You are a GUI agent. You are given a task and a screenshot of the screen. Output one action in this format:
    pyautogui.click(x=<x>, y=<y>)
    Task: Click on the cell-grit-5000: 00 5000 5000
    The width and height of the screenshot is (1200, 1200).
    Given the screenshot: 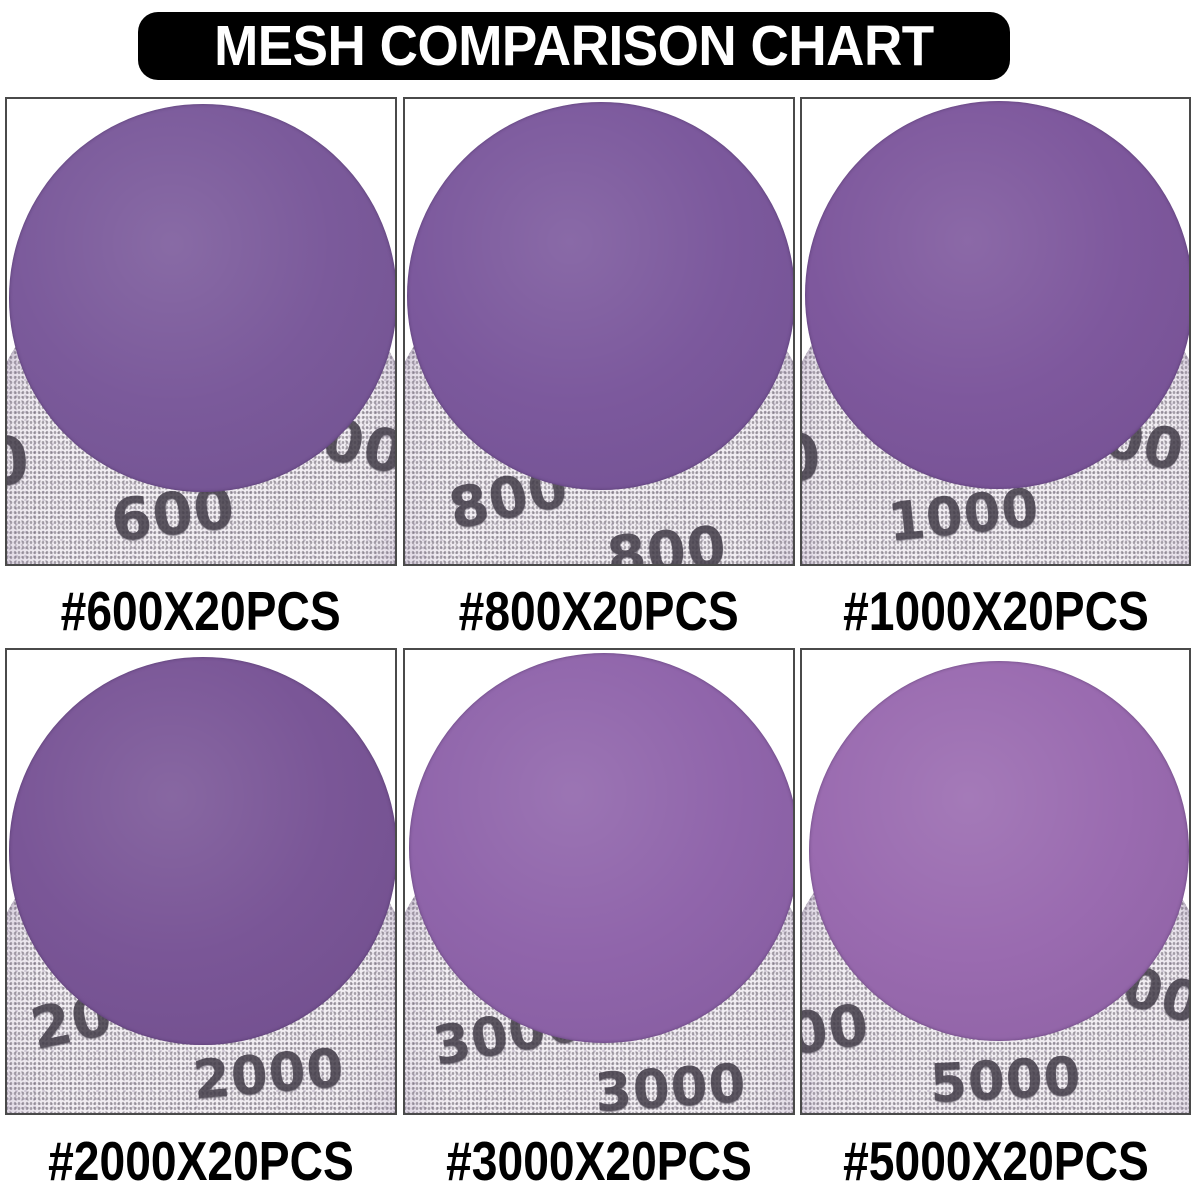 What is the action you would take?
    pyautogui.click(x=995, y=881)
    